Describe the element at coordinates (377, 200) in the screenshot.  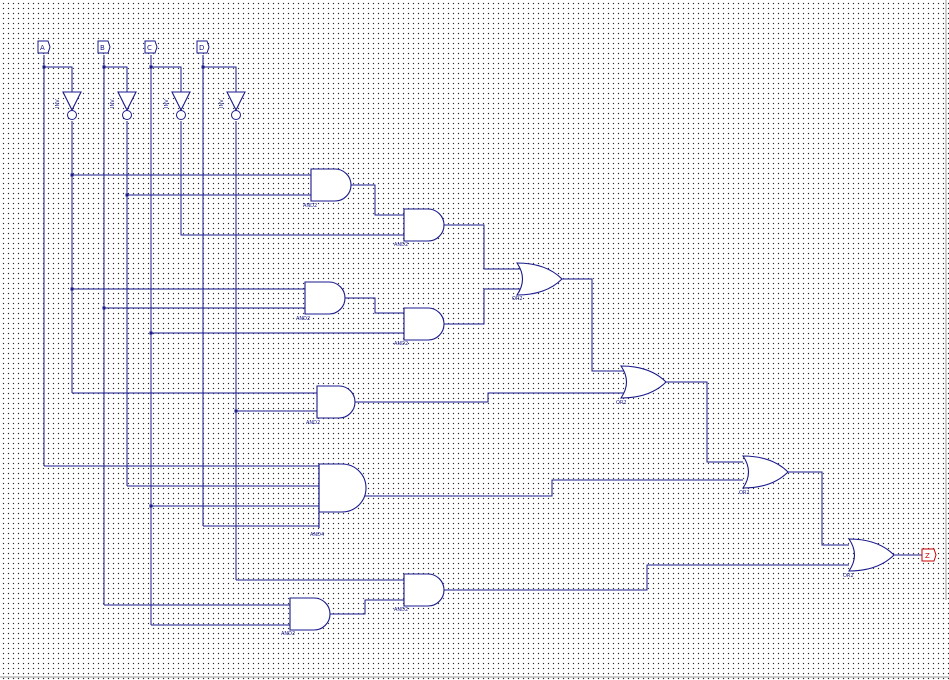
I see `wire-and1-to-and2` at that location.